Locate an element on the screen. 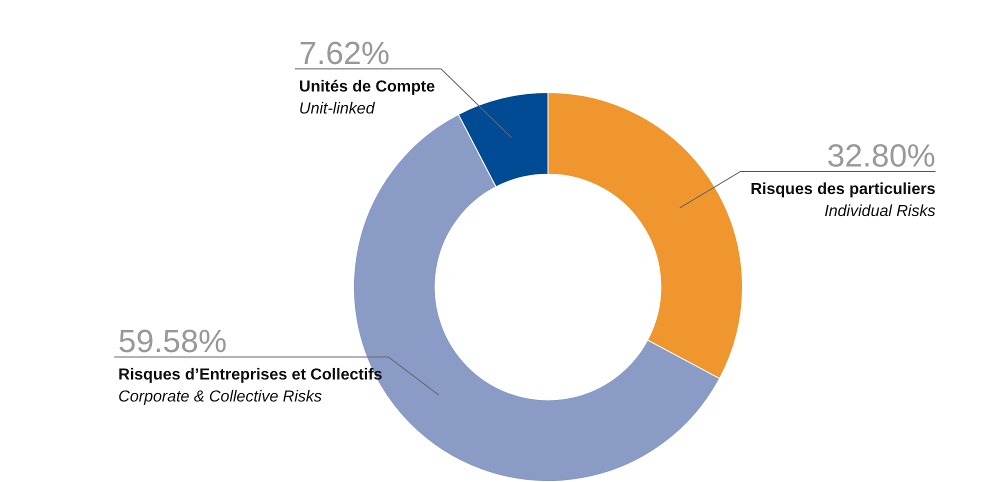 This screenshot has height=482, width=986. slice-label: Risques d’Entreprises et Collectifs Corporate & Collective Risks is located at coordinates (250, 386).